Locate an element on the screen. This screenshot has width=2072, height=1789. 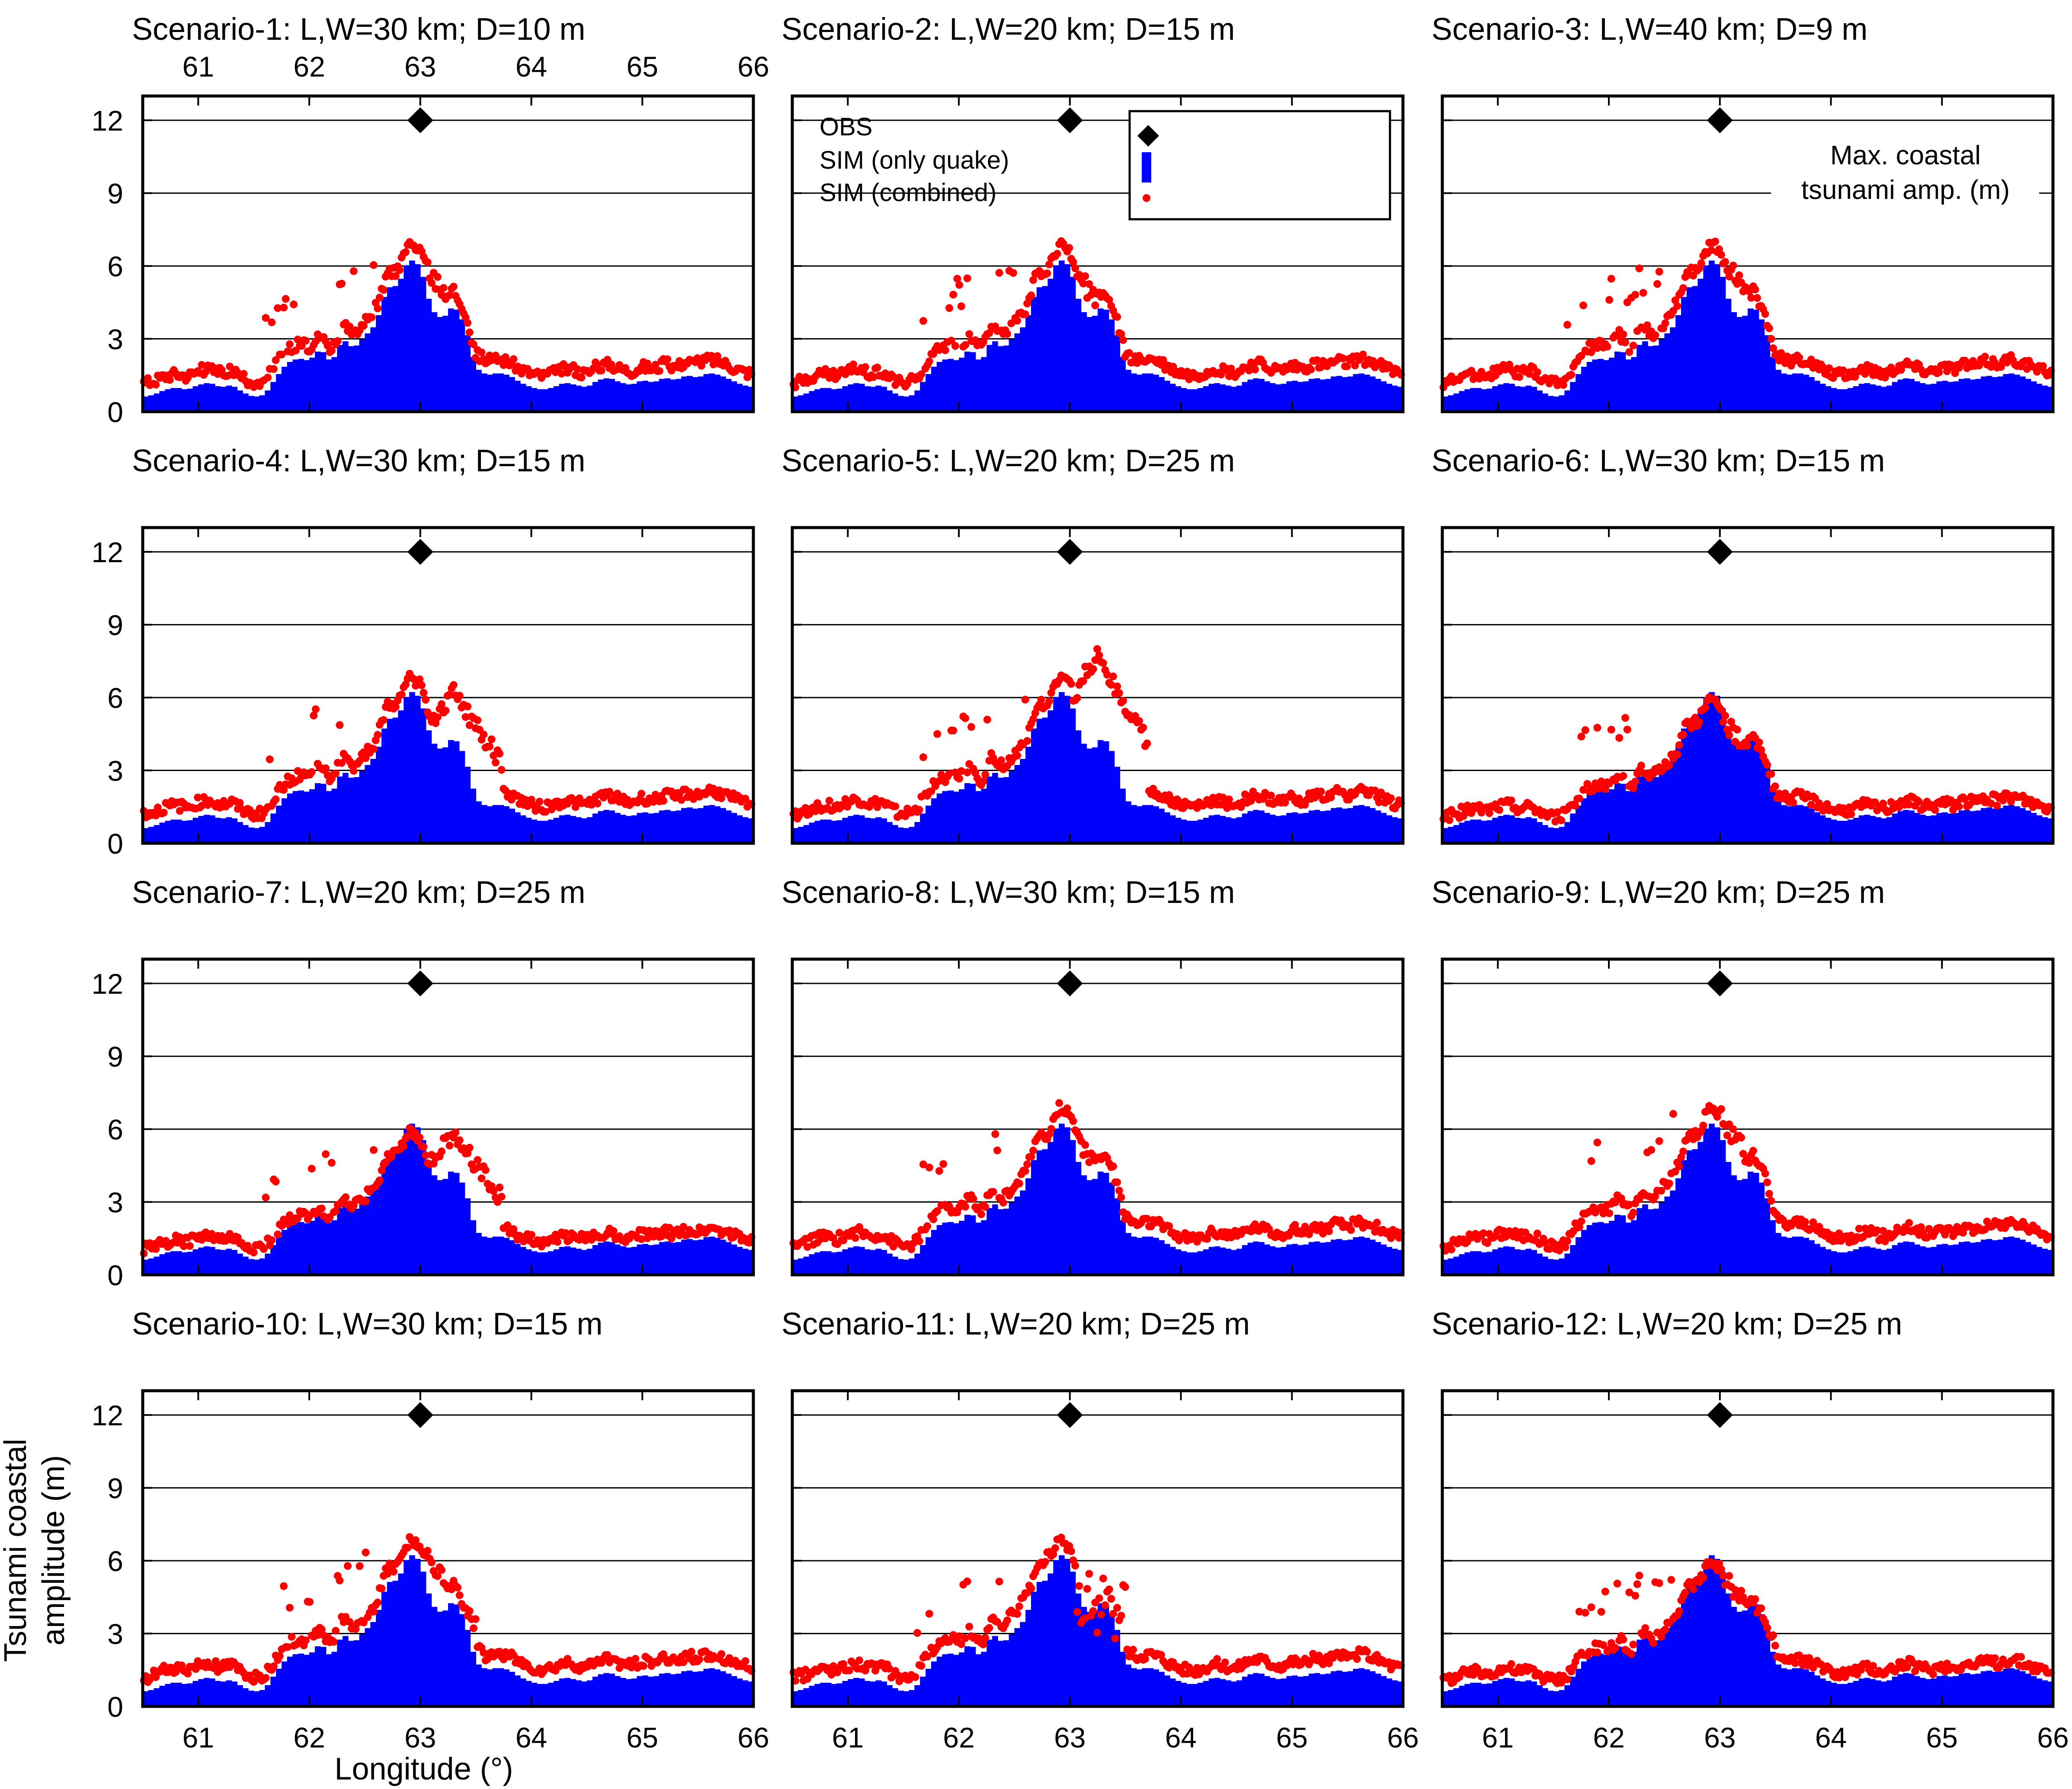
y-tick-label: 12 is located at coordinates (107, 1415).